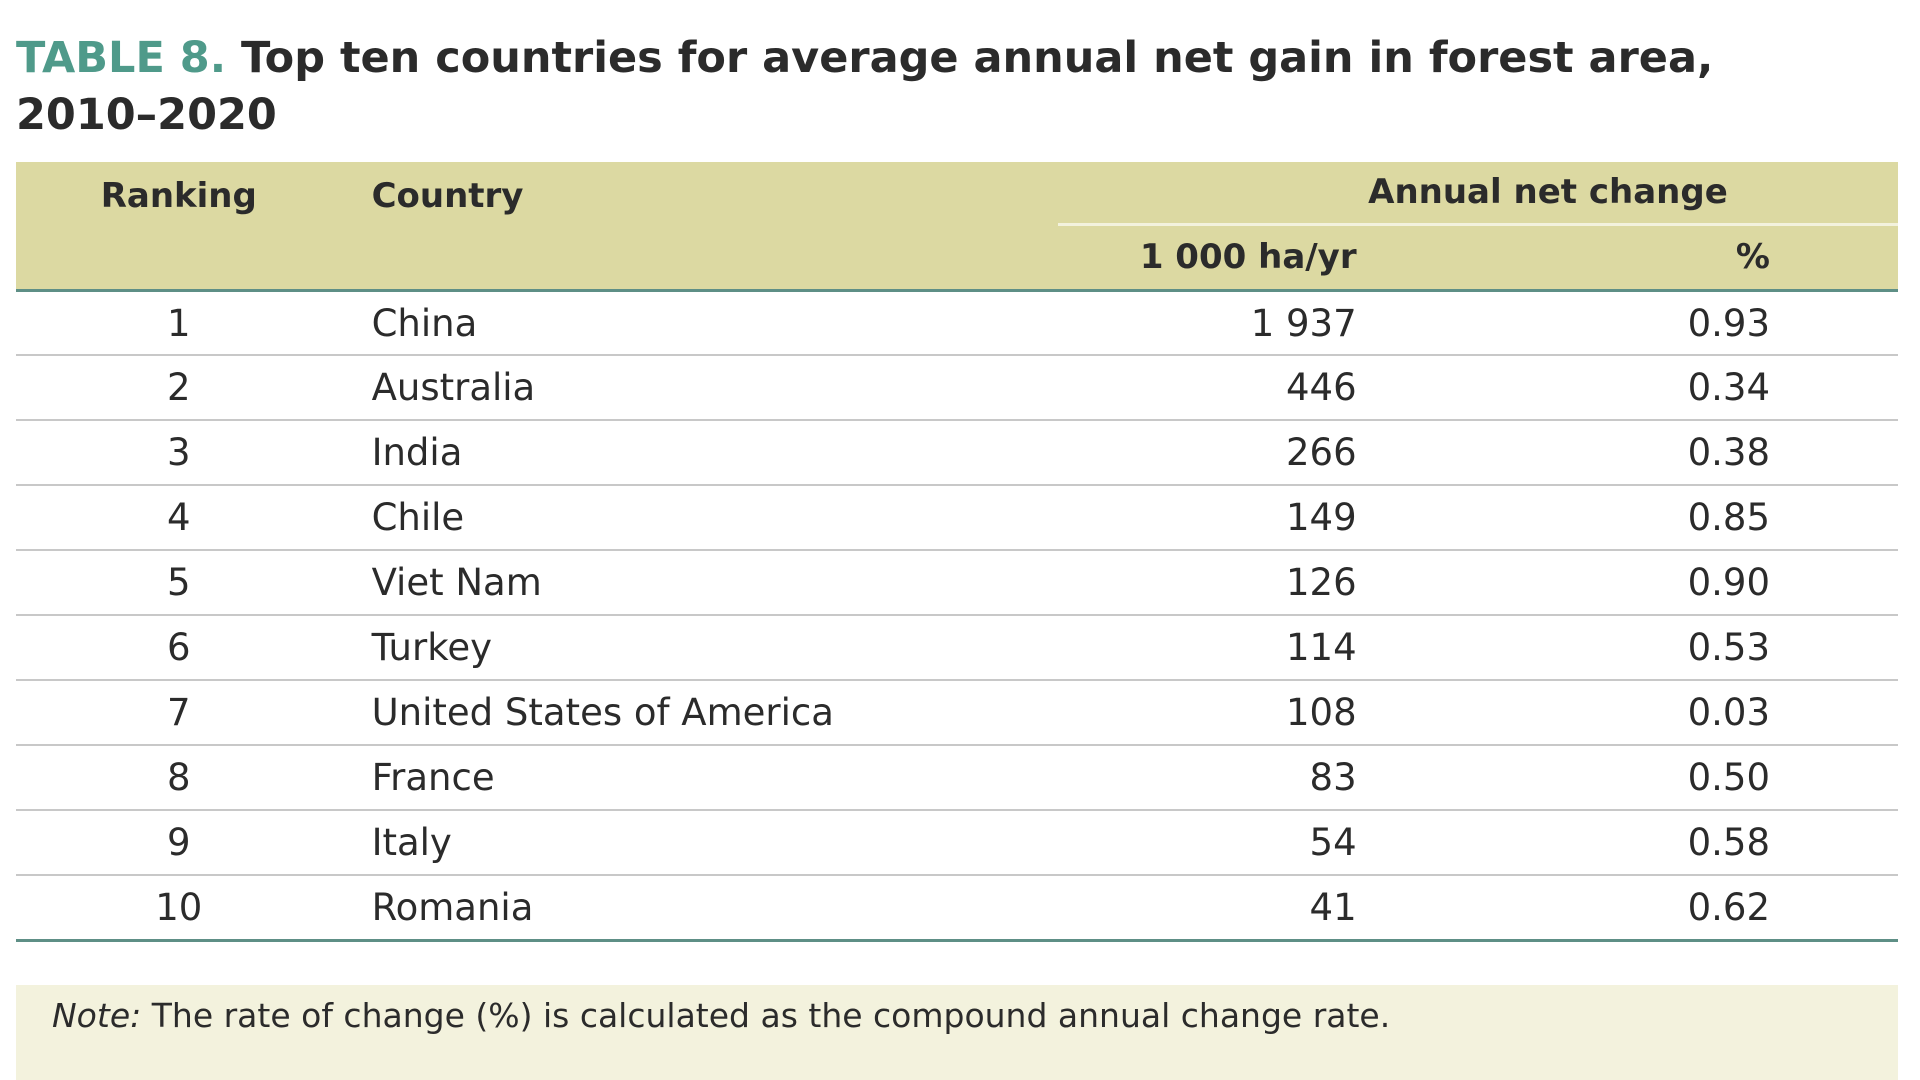 Image resolution: width=1920 pixels, height=1080 pixels. I want to click on table-row: 1 China 1 937 0.93, so click(957, 323).